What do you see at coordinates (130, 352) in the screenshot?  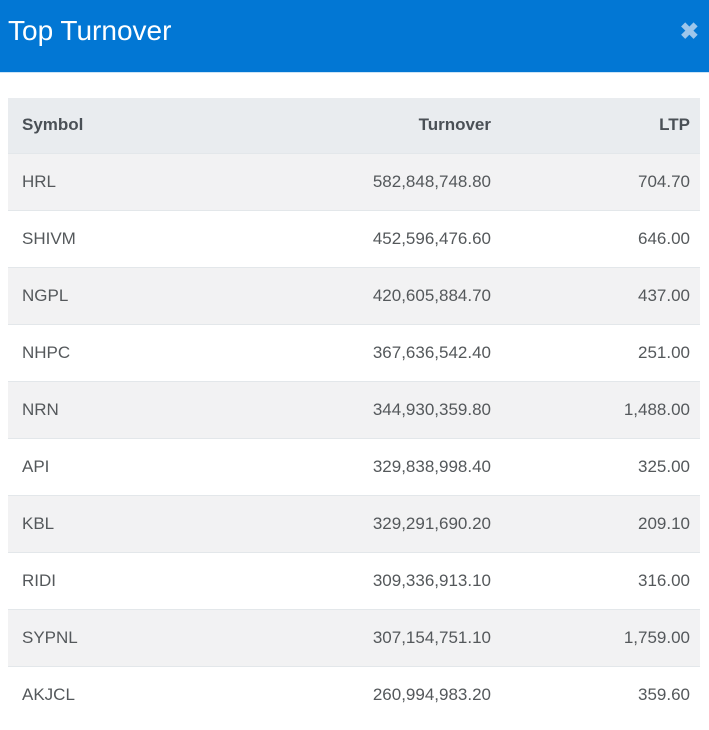 I see `cell-symbol: NHPC` at bounding box center [130, 352].